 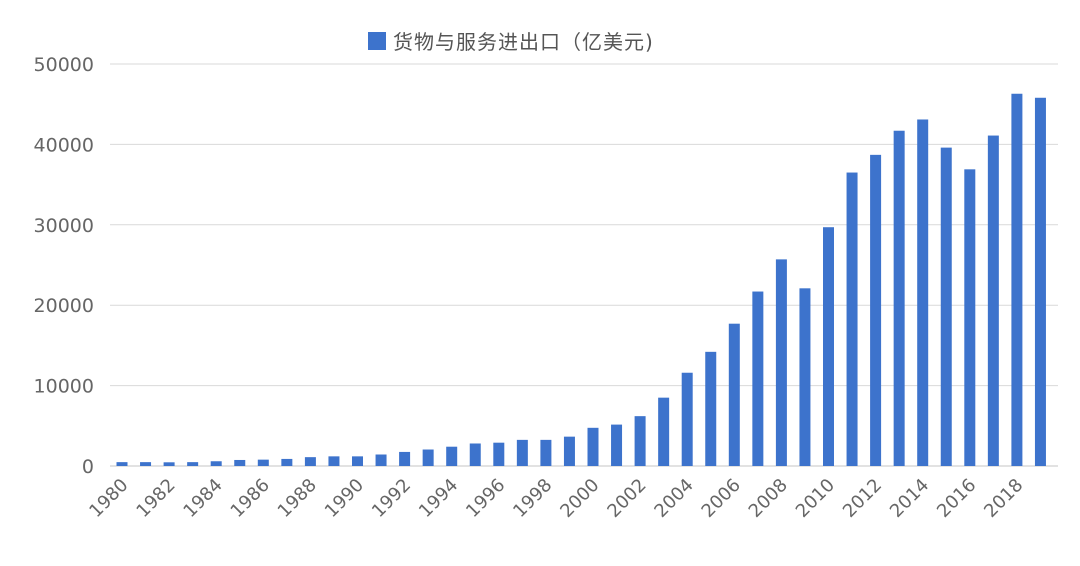 What do you see at coordinates (334, 461) in the screenshot?
I see `bar-1989` at bounding box center [334, 461].